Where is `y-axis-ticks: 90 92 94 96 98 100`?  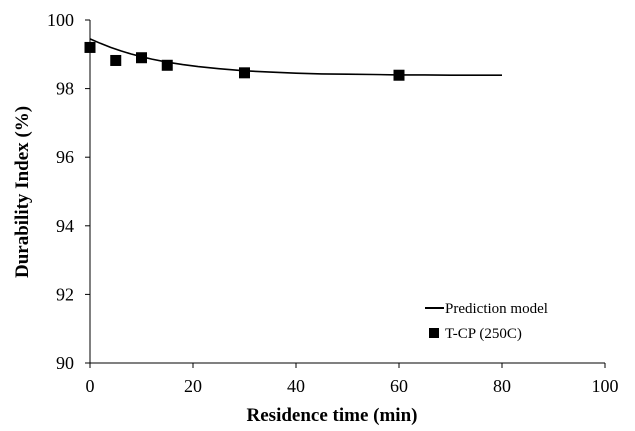 y-axis-ticks: 90 92 94 96 98 100 is located at coordinates (68, 191).